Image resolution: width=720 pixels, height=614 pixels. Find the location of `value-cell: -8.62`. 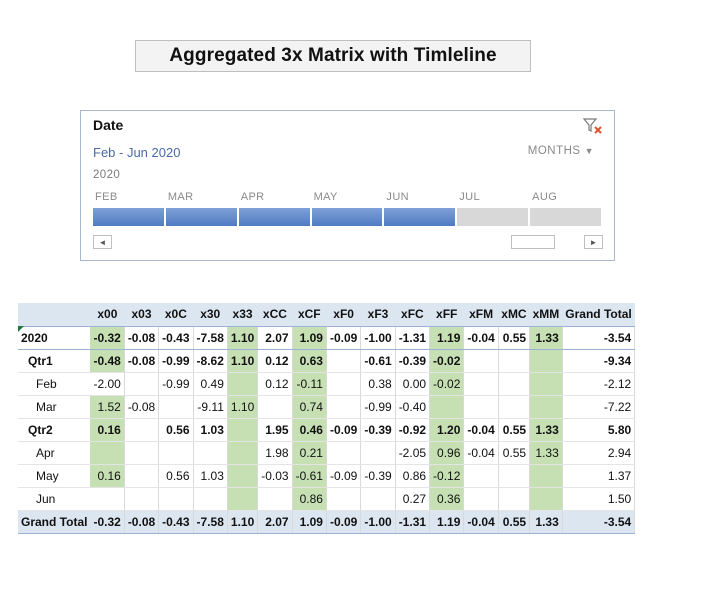

value-cell: -8.62 is located at coordinates (210, 361).